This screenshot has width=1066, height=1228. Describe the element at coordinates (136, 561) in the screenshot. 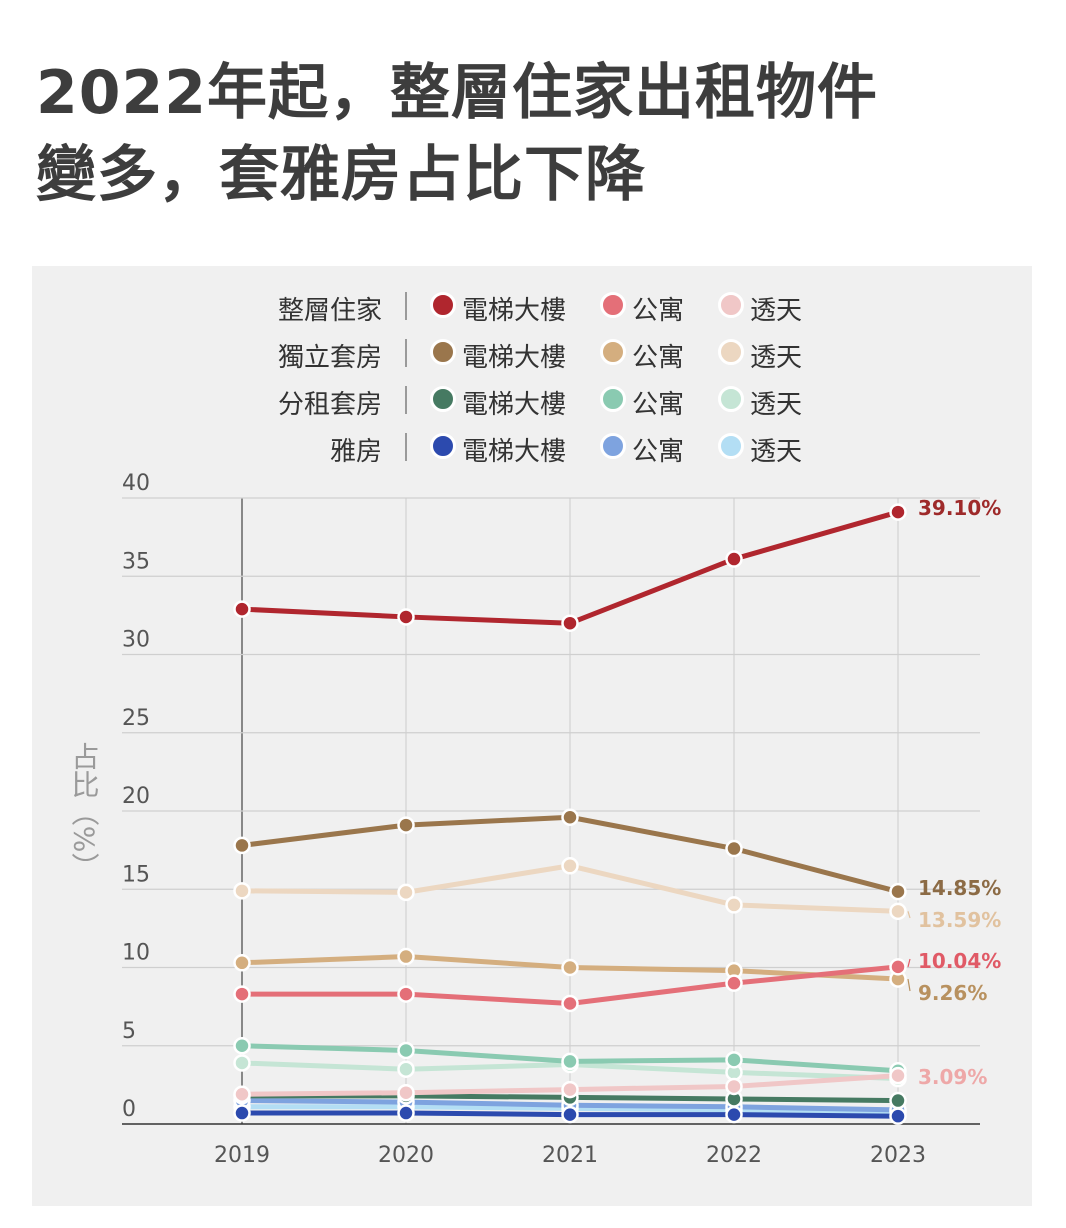

I see `y-tick-label: 35` at that location.